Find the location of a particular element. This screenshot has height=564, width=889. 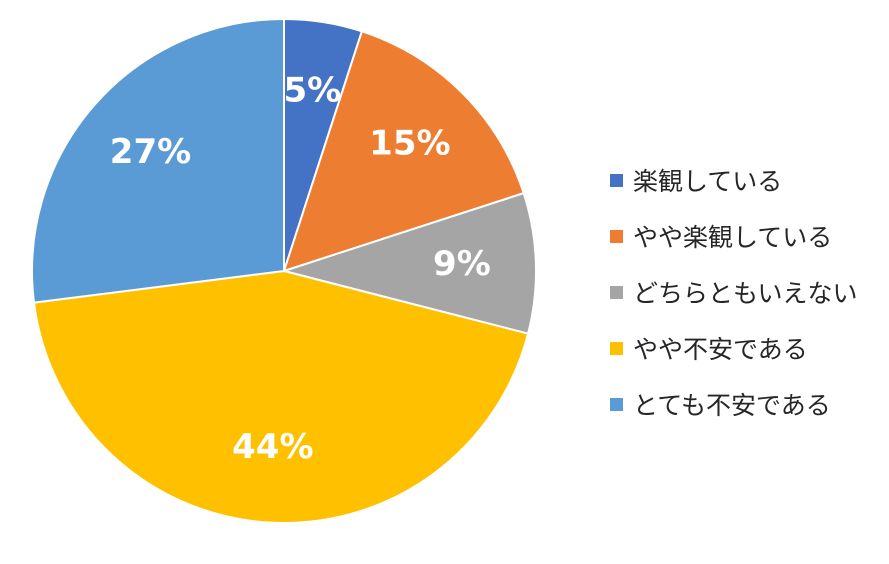

legend-item: とても不安である is located at coordinates (734, 404).